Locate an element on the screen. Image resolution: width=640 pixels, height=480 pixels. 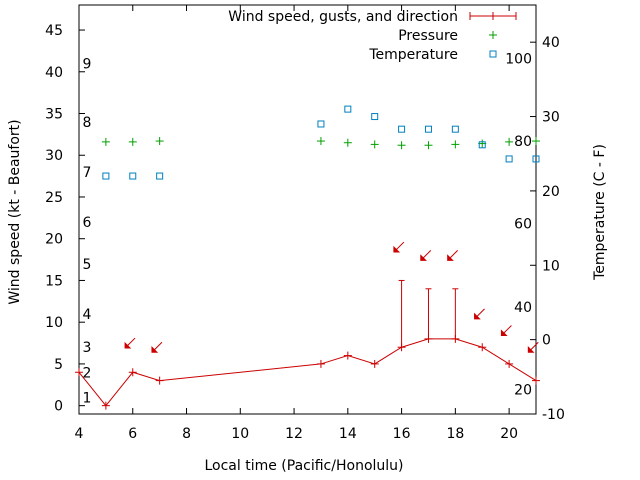
y-tick-label: 15 is located at coordinates (54, 281).